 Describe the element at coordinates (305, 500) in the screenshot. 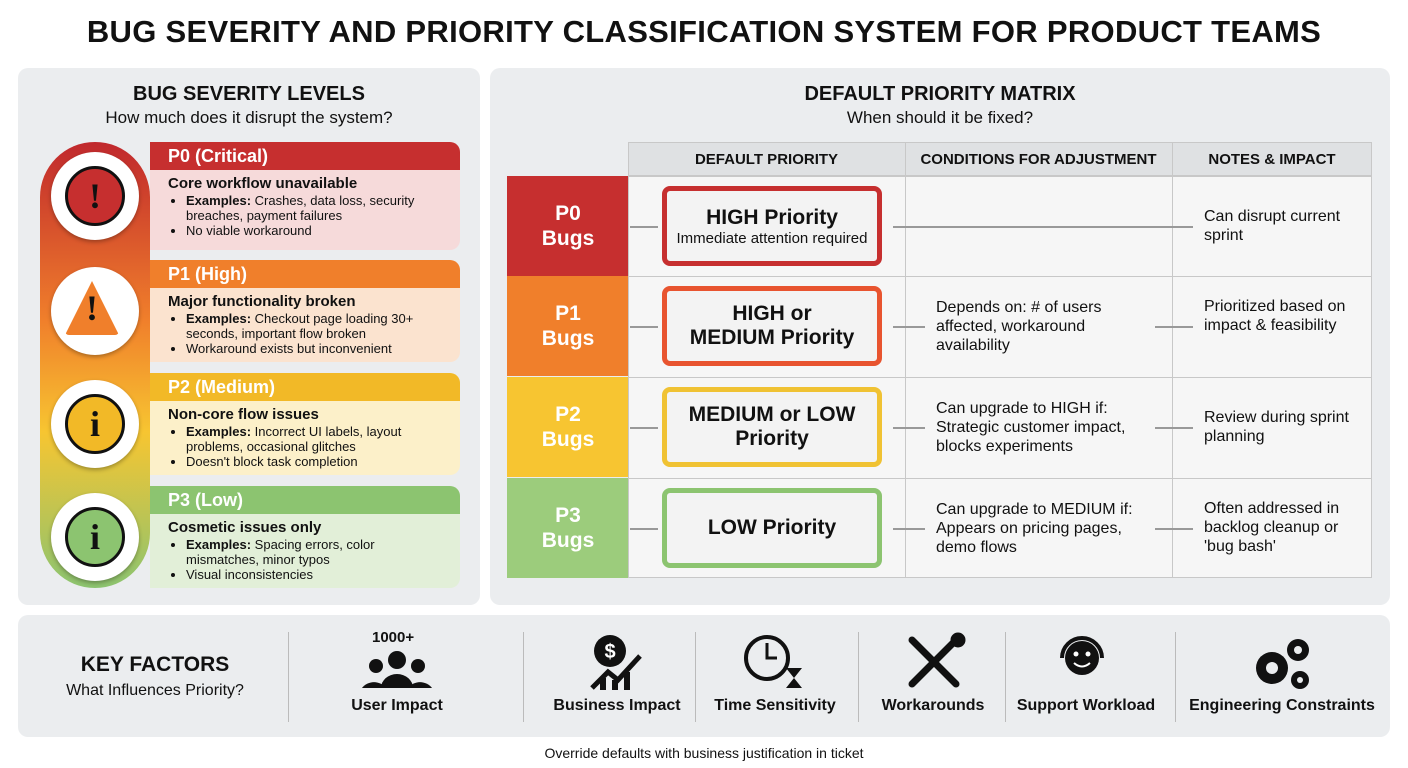

I see `level-label: P3 (Low)` at that location.